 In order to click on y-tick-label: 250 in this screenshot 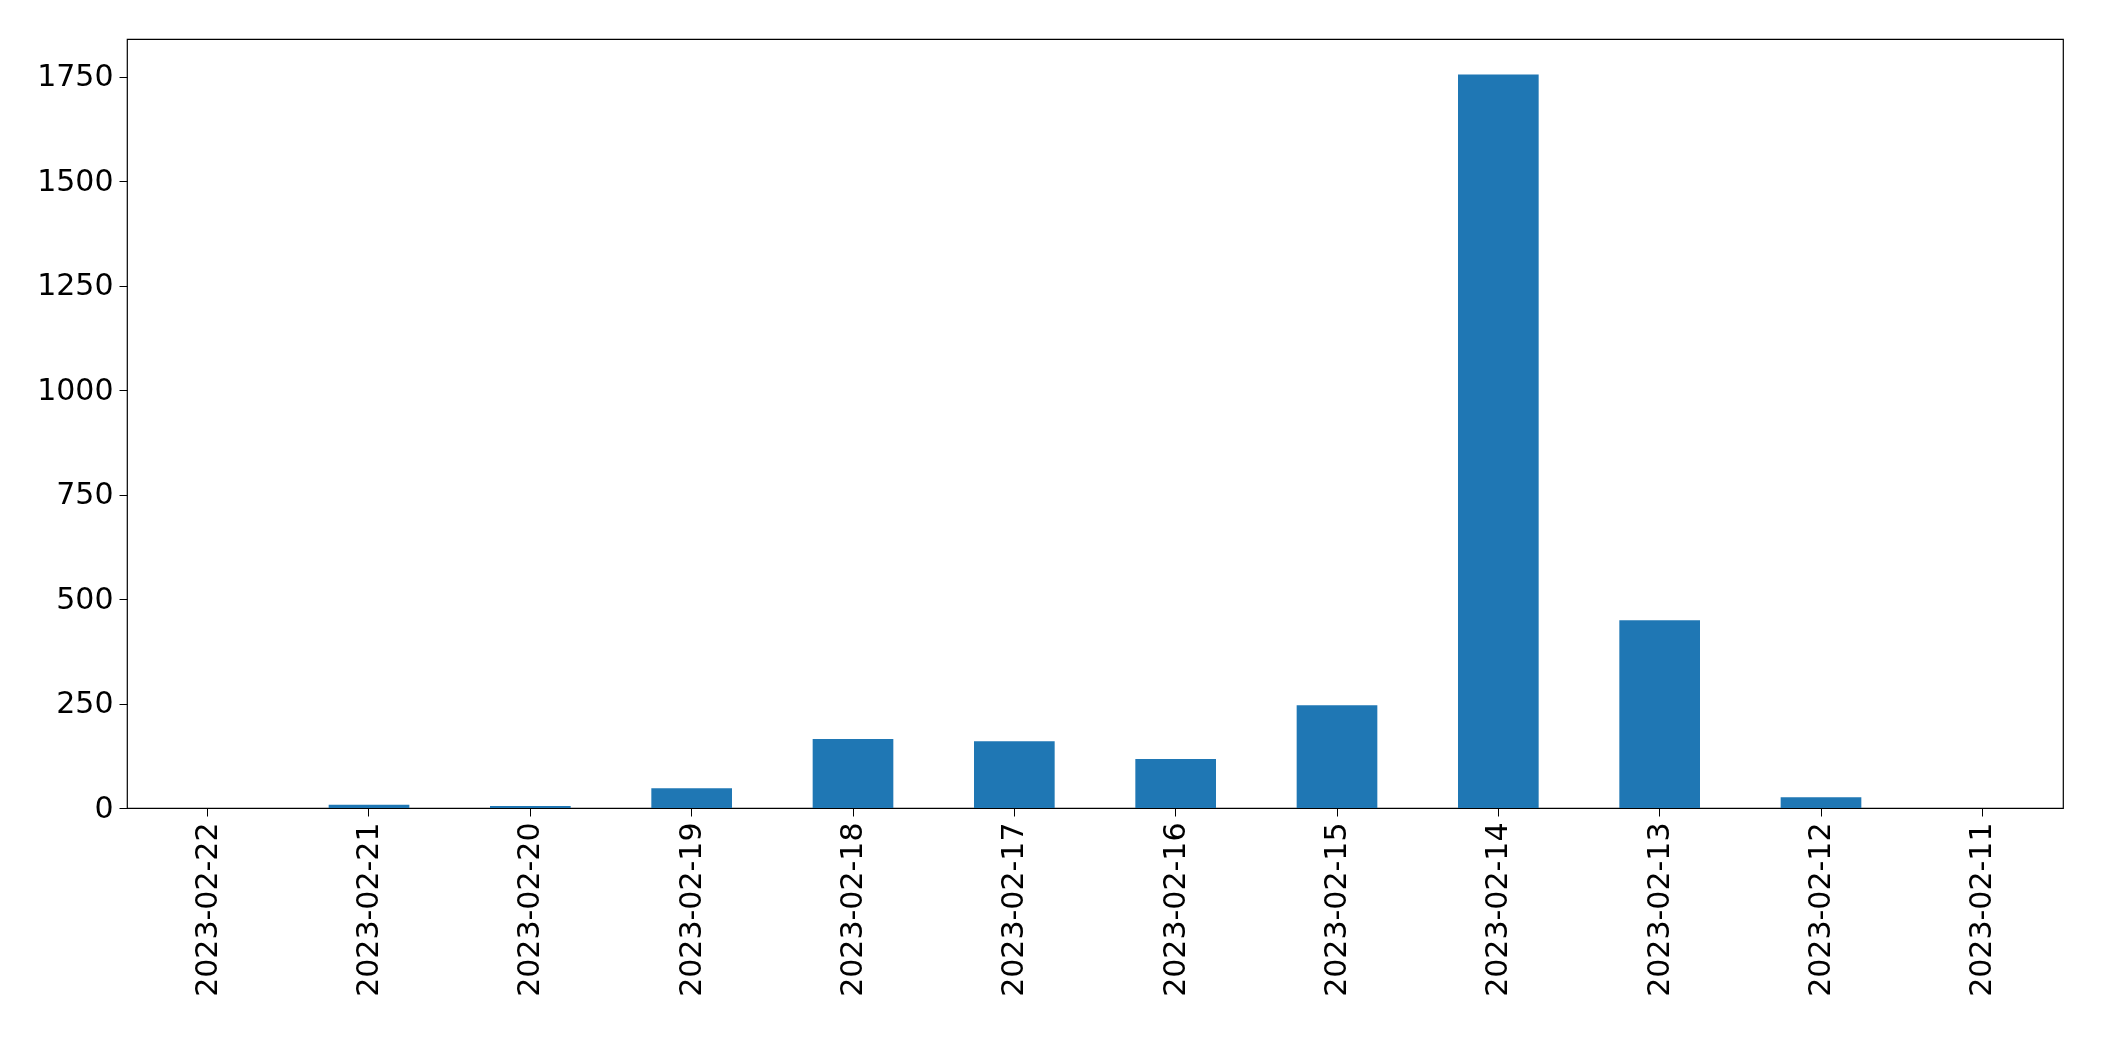, I will do `click(85, 703)`.